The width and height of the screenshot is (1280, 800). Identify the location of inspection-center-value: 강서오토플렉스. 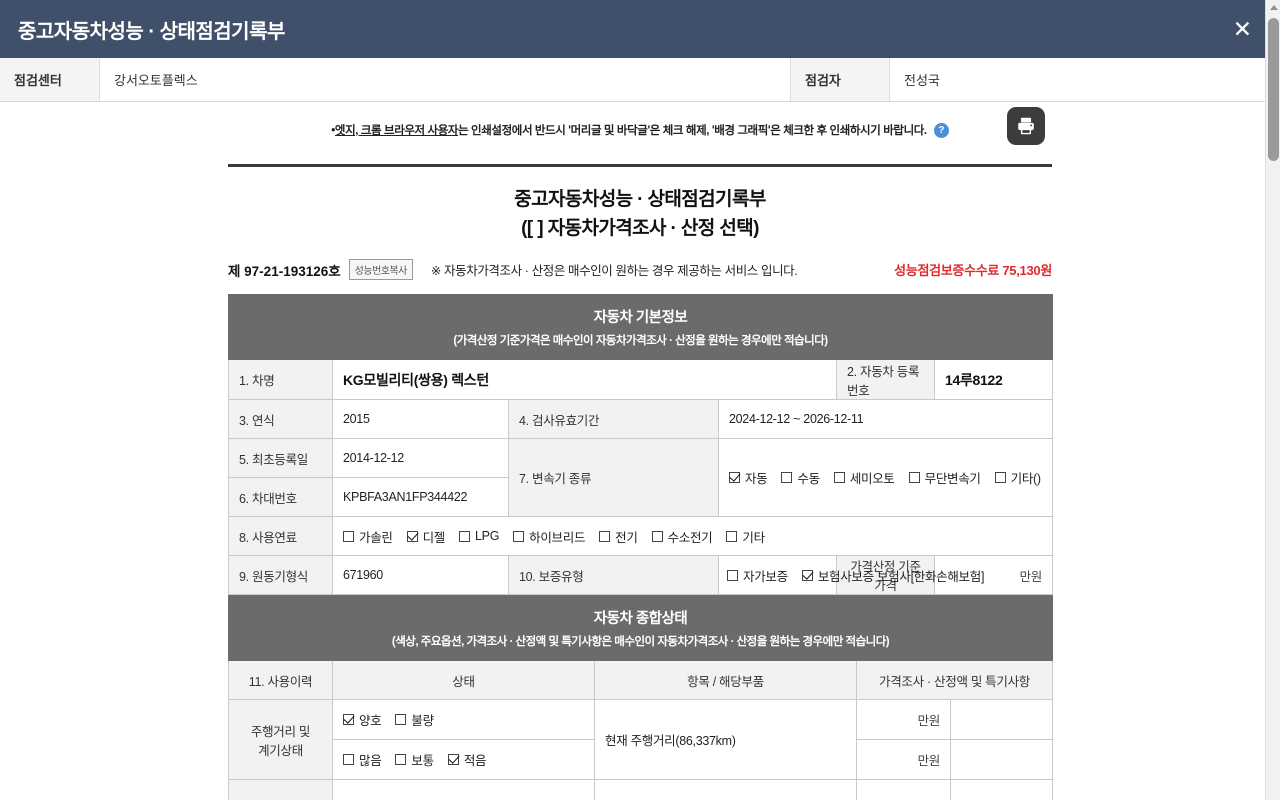
(156, 80).